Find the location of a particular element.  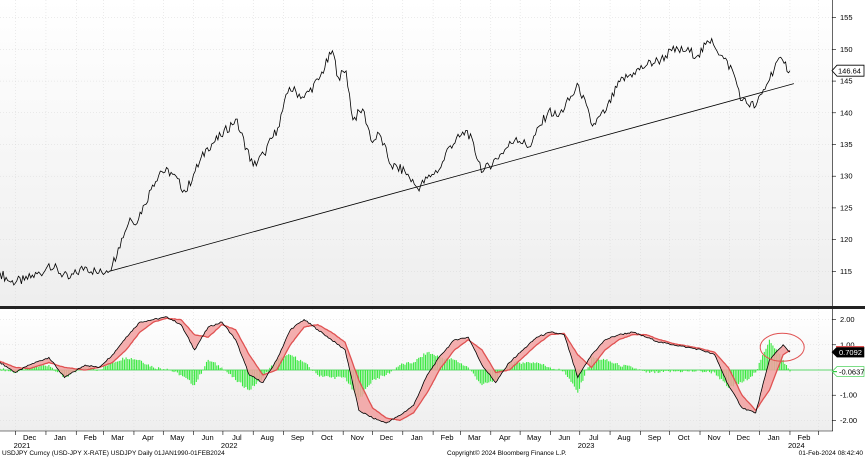

oscillator-y-tick-label: -1.00 is located at coordinates (848, 395).